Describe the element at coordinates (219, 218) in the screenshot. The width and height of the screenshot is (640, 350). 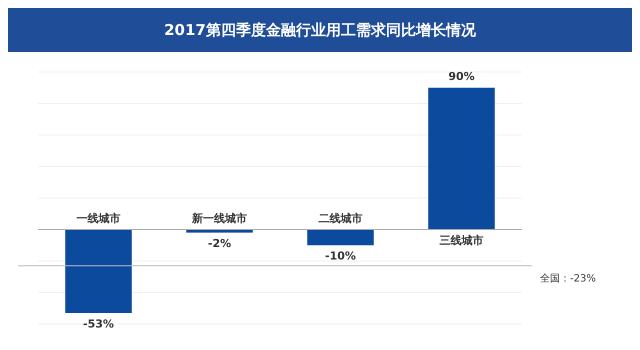
I see `x-tick-label: 新一线城市` at that location.